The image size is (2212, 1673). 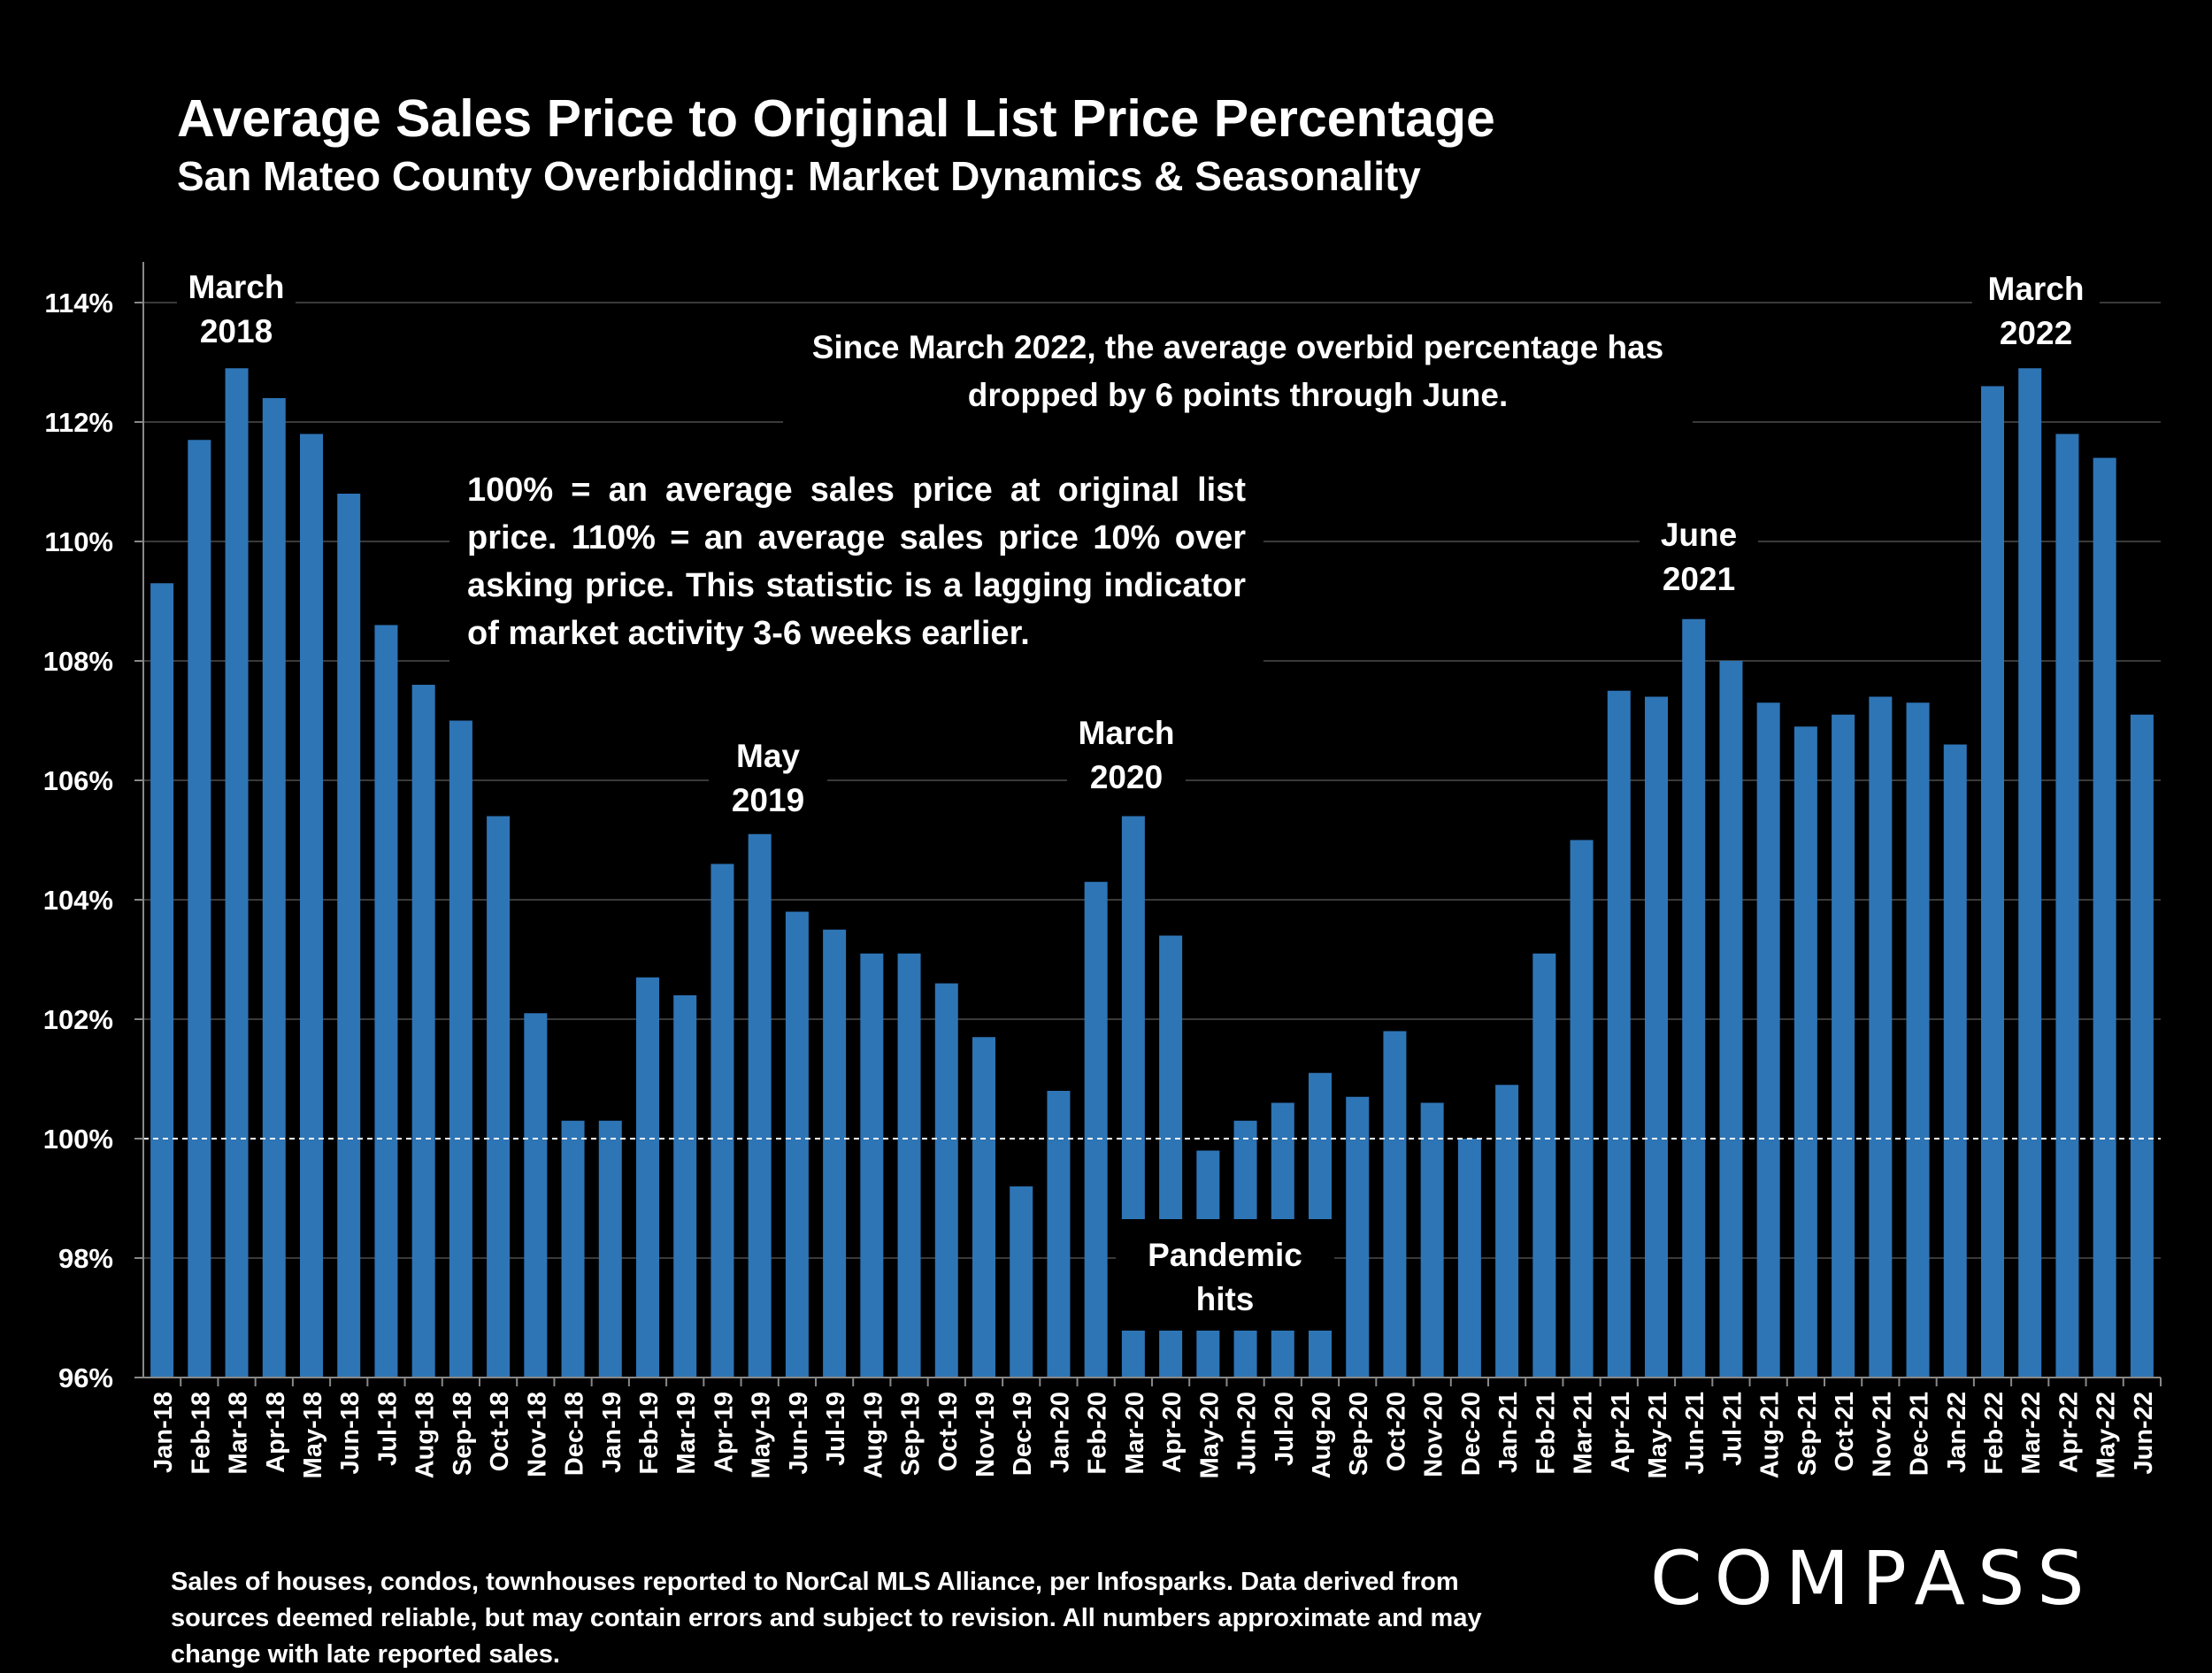 I want to click on x-tick-label: Apr-20, so click(x=1173, y=1432).